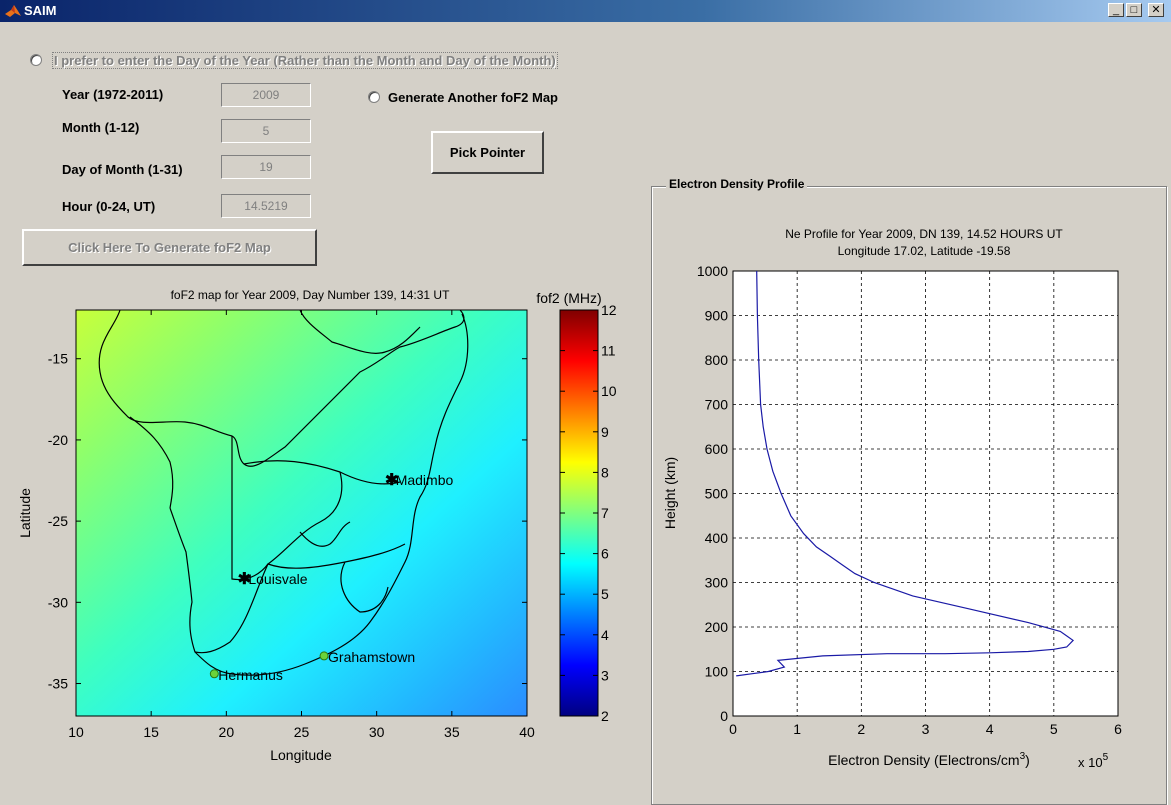  Describe the element at coordinates (109, 206) in the screenshot. I see `hour-label: Hour (0-24, UT)` at that location.